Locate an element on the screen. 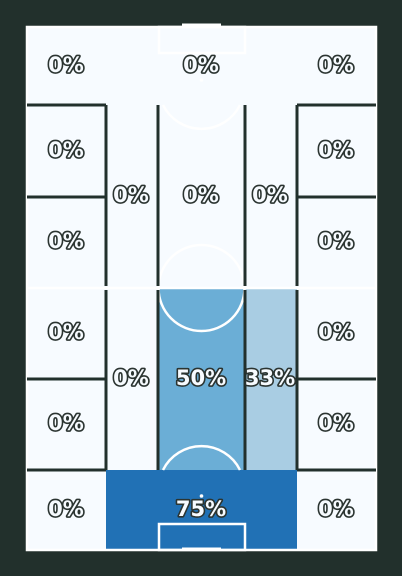 Image resolution: width=402 pixels, height=576 pixels. zone-center-top is located at coordinates (201, 66).